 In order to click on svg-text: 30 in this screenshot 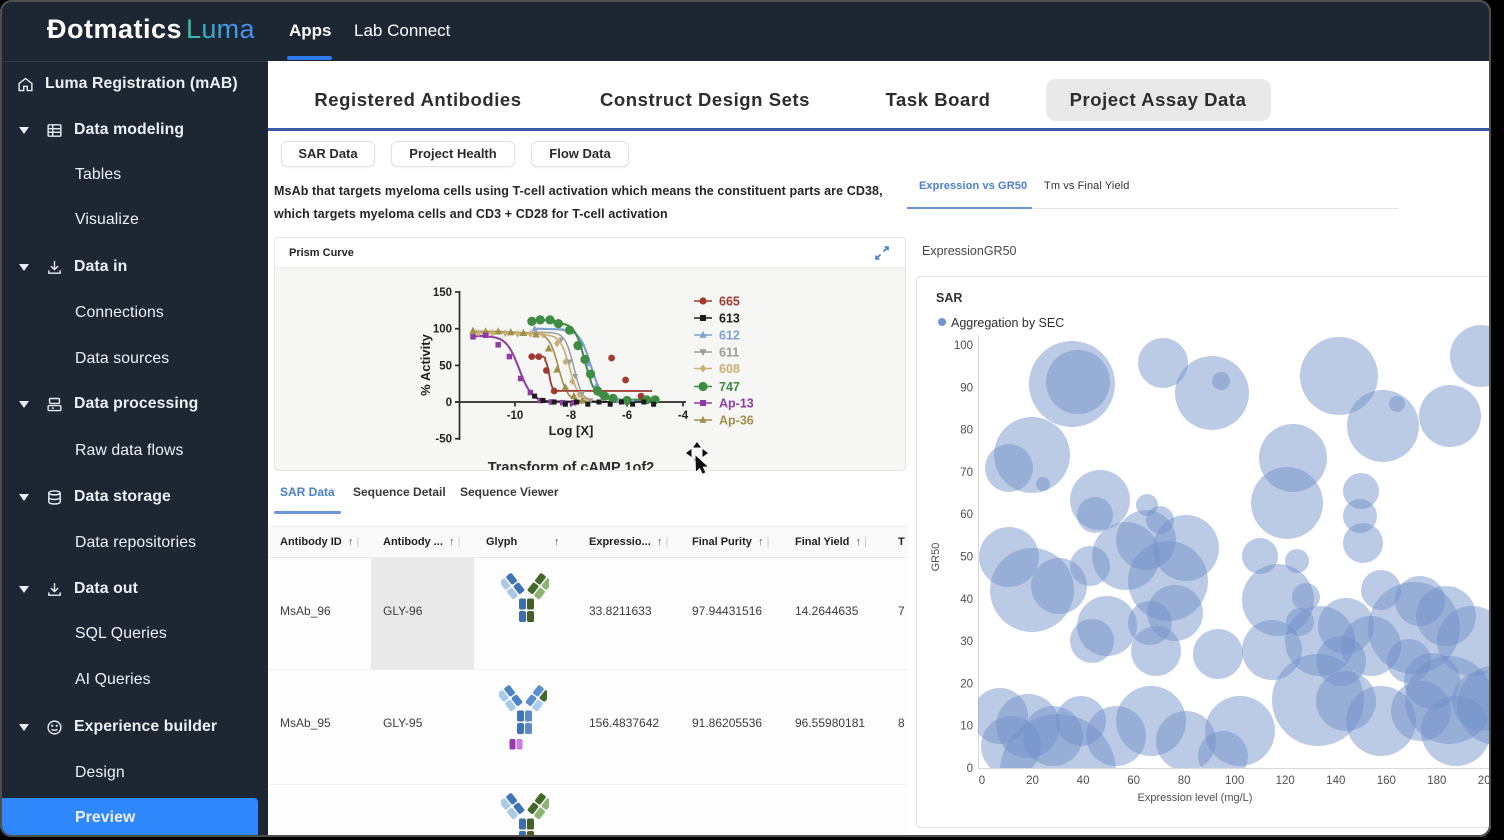, I will do `click(966, 642)`.